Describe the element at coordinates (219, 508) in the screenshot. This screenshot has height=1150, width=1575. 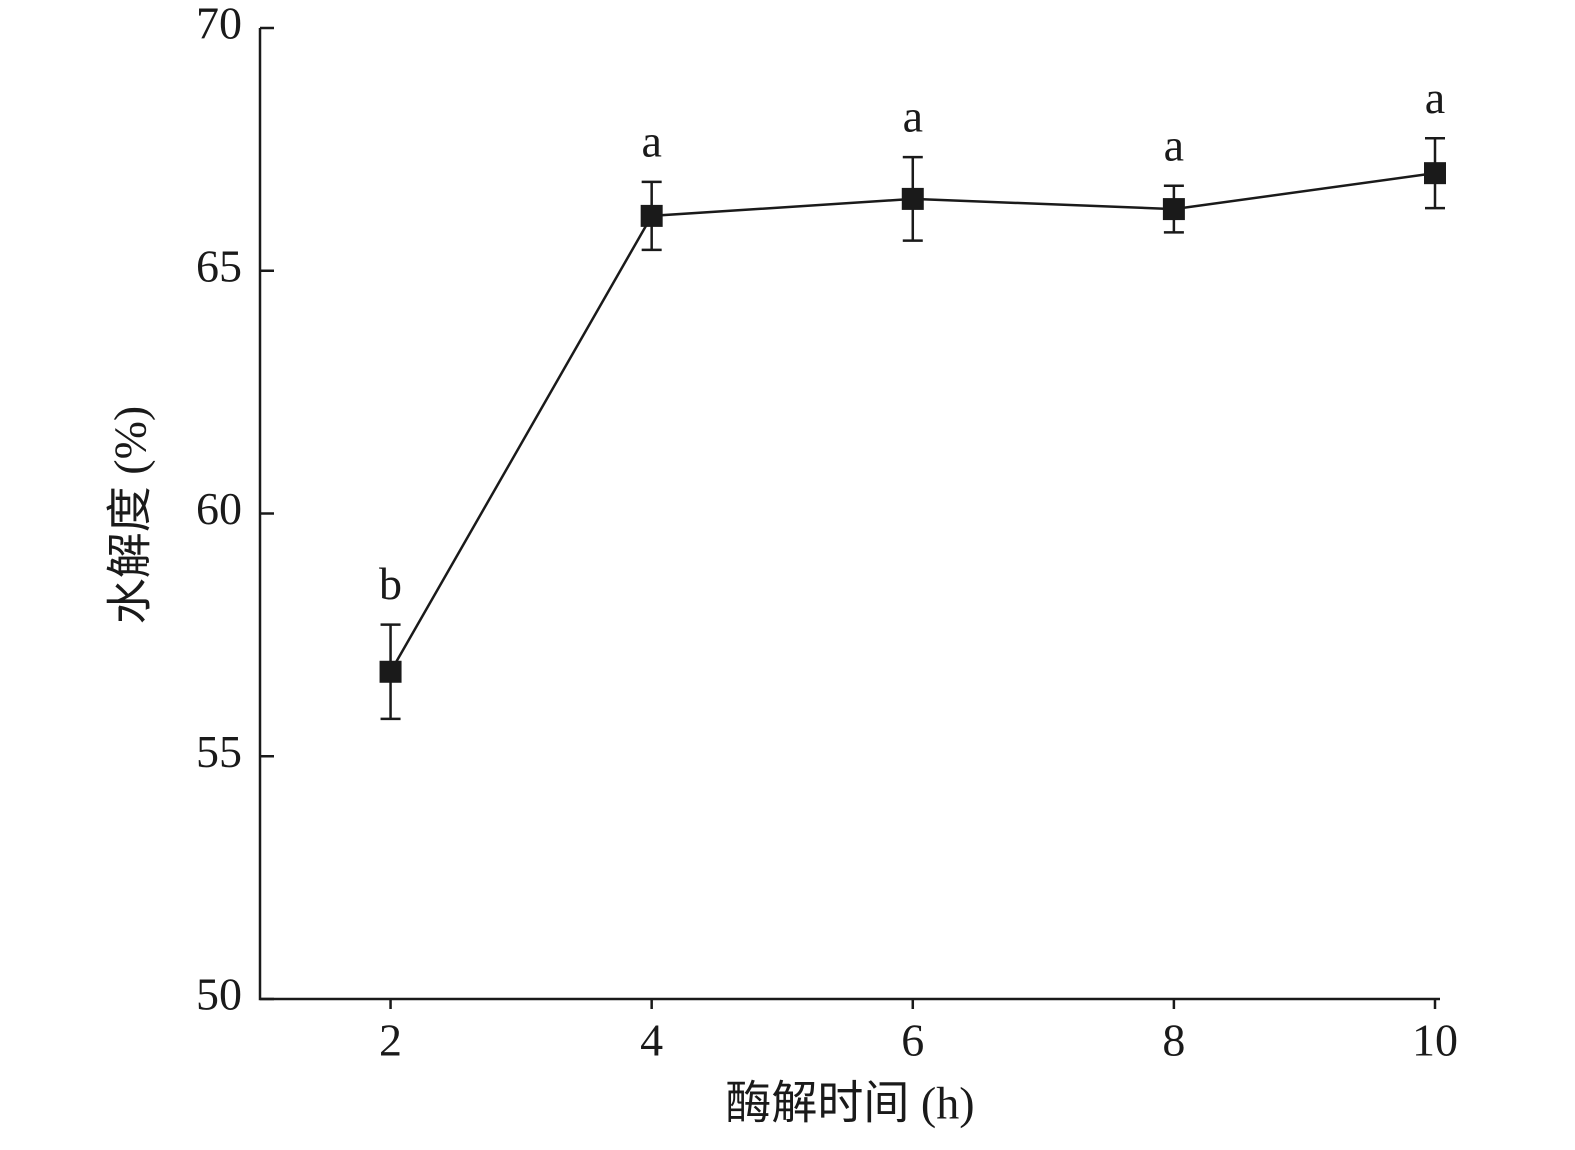
I see `y-tick-label: 60` at that location.